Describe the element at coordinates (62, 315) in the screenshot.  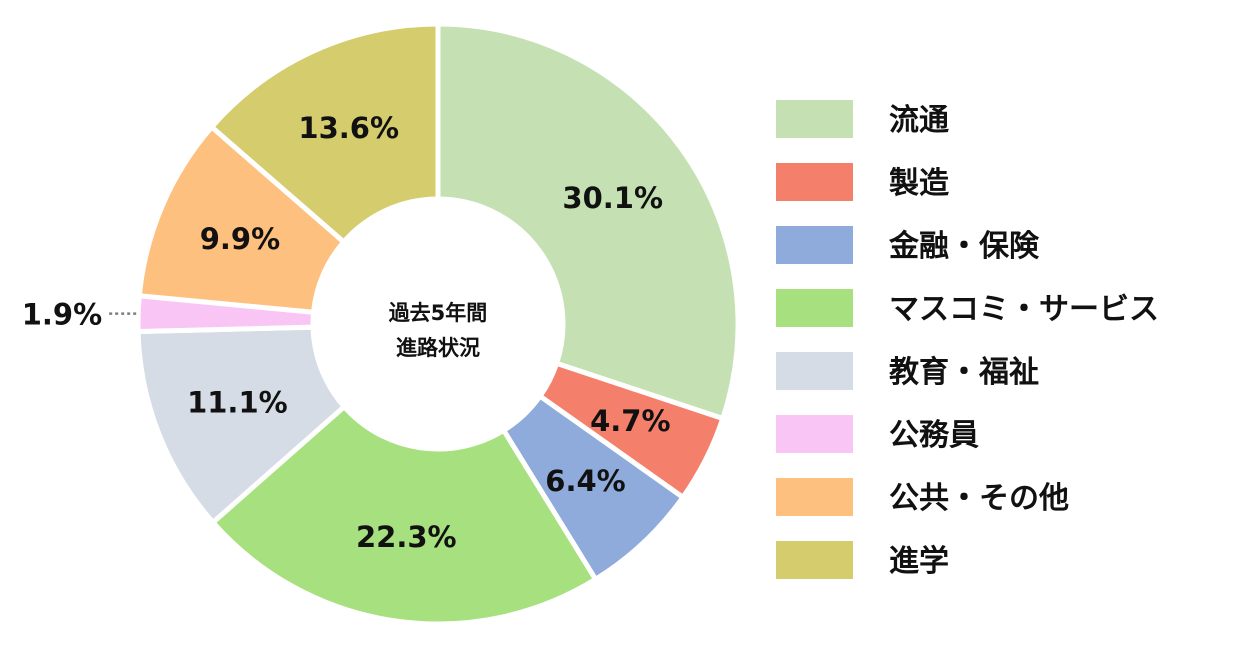
I see `slice-value-label: 1.9%` at that location.